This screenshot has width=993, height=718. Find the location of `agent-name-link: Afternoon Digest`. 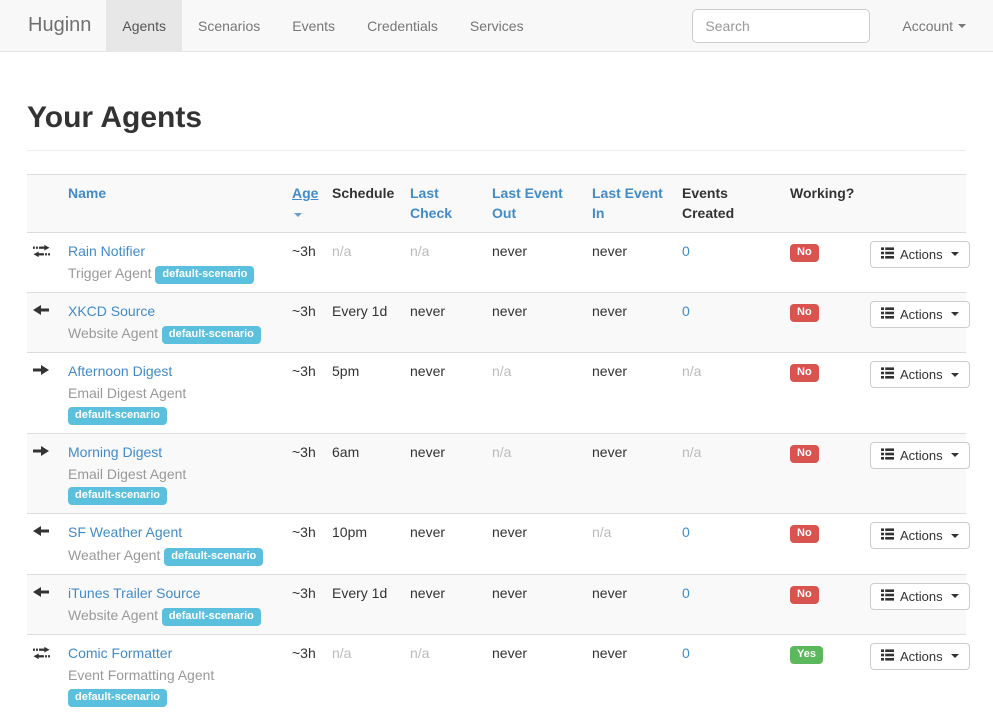

agent-name-link: Afternoon Digest is located at coordinates (120, 371).